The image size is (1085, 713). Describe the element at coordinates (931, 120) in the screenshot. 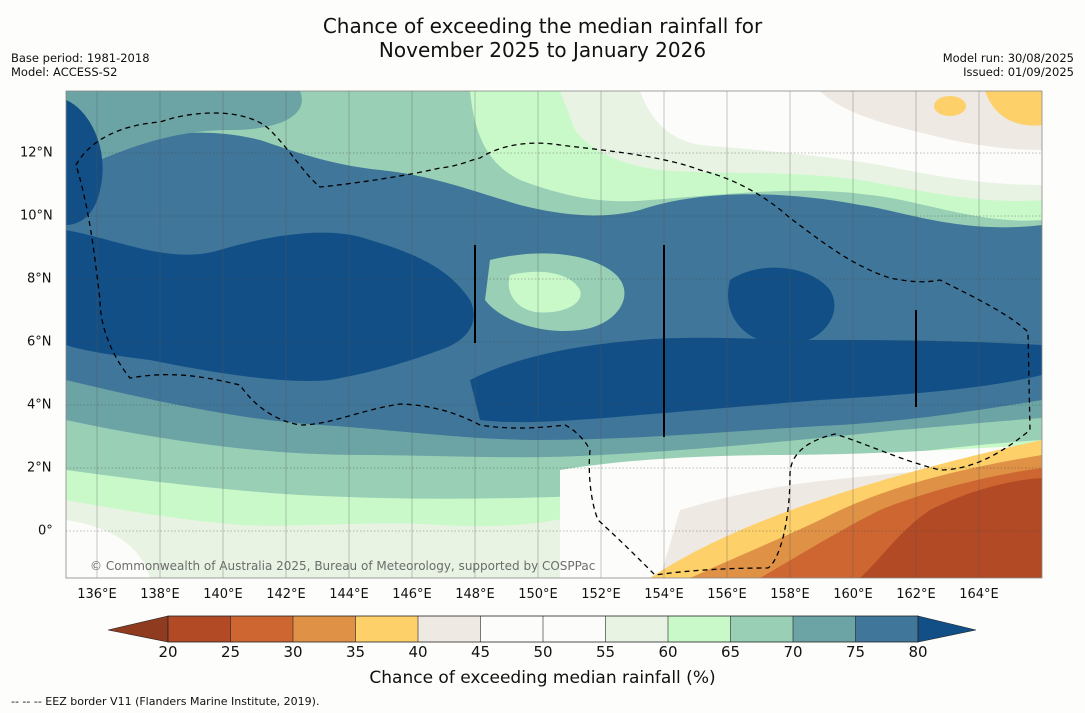

I see `field-north-beige` at that location.